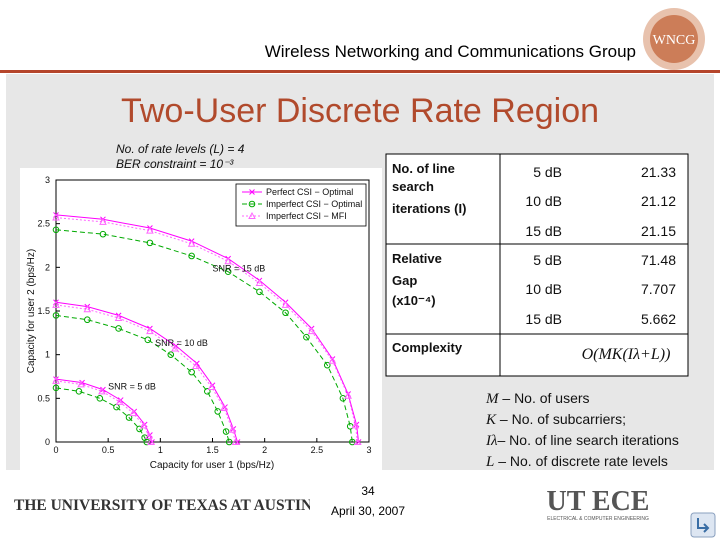 The image size is (720, 540). What do you see at coordinates (47, 355) in the screenshot?
I see `y-tick-label: 1` at bounding box center [47, 355].